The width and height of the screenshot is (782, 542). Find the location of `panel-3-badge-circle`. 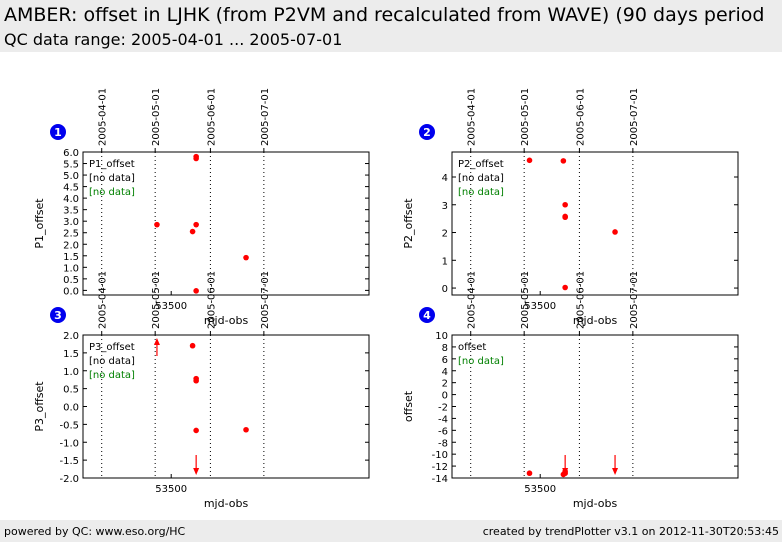

panel-3-badge-circle is located at coordinates (58, 315).